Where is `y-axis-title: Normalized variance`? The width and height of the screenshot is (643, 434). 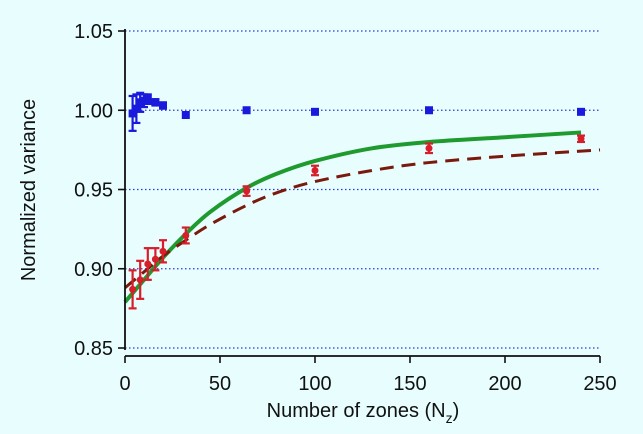
y-axis-title: Normalized variance is located at coordinates (29, 190).